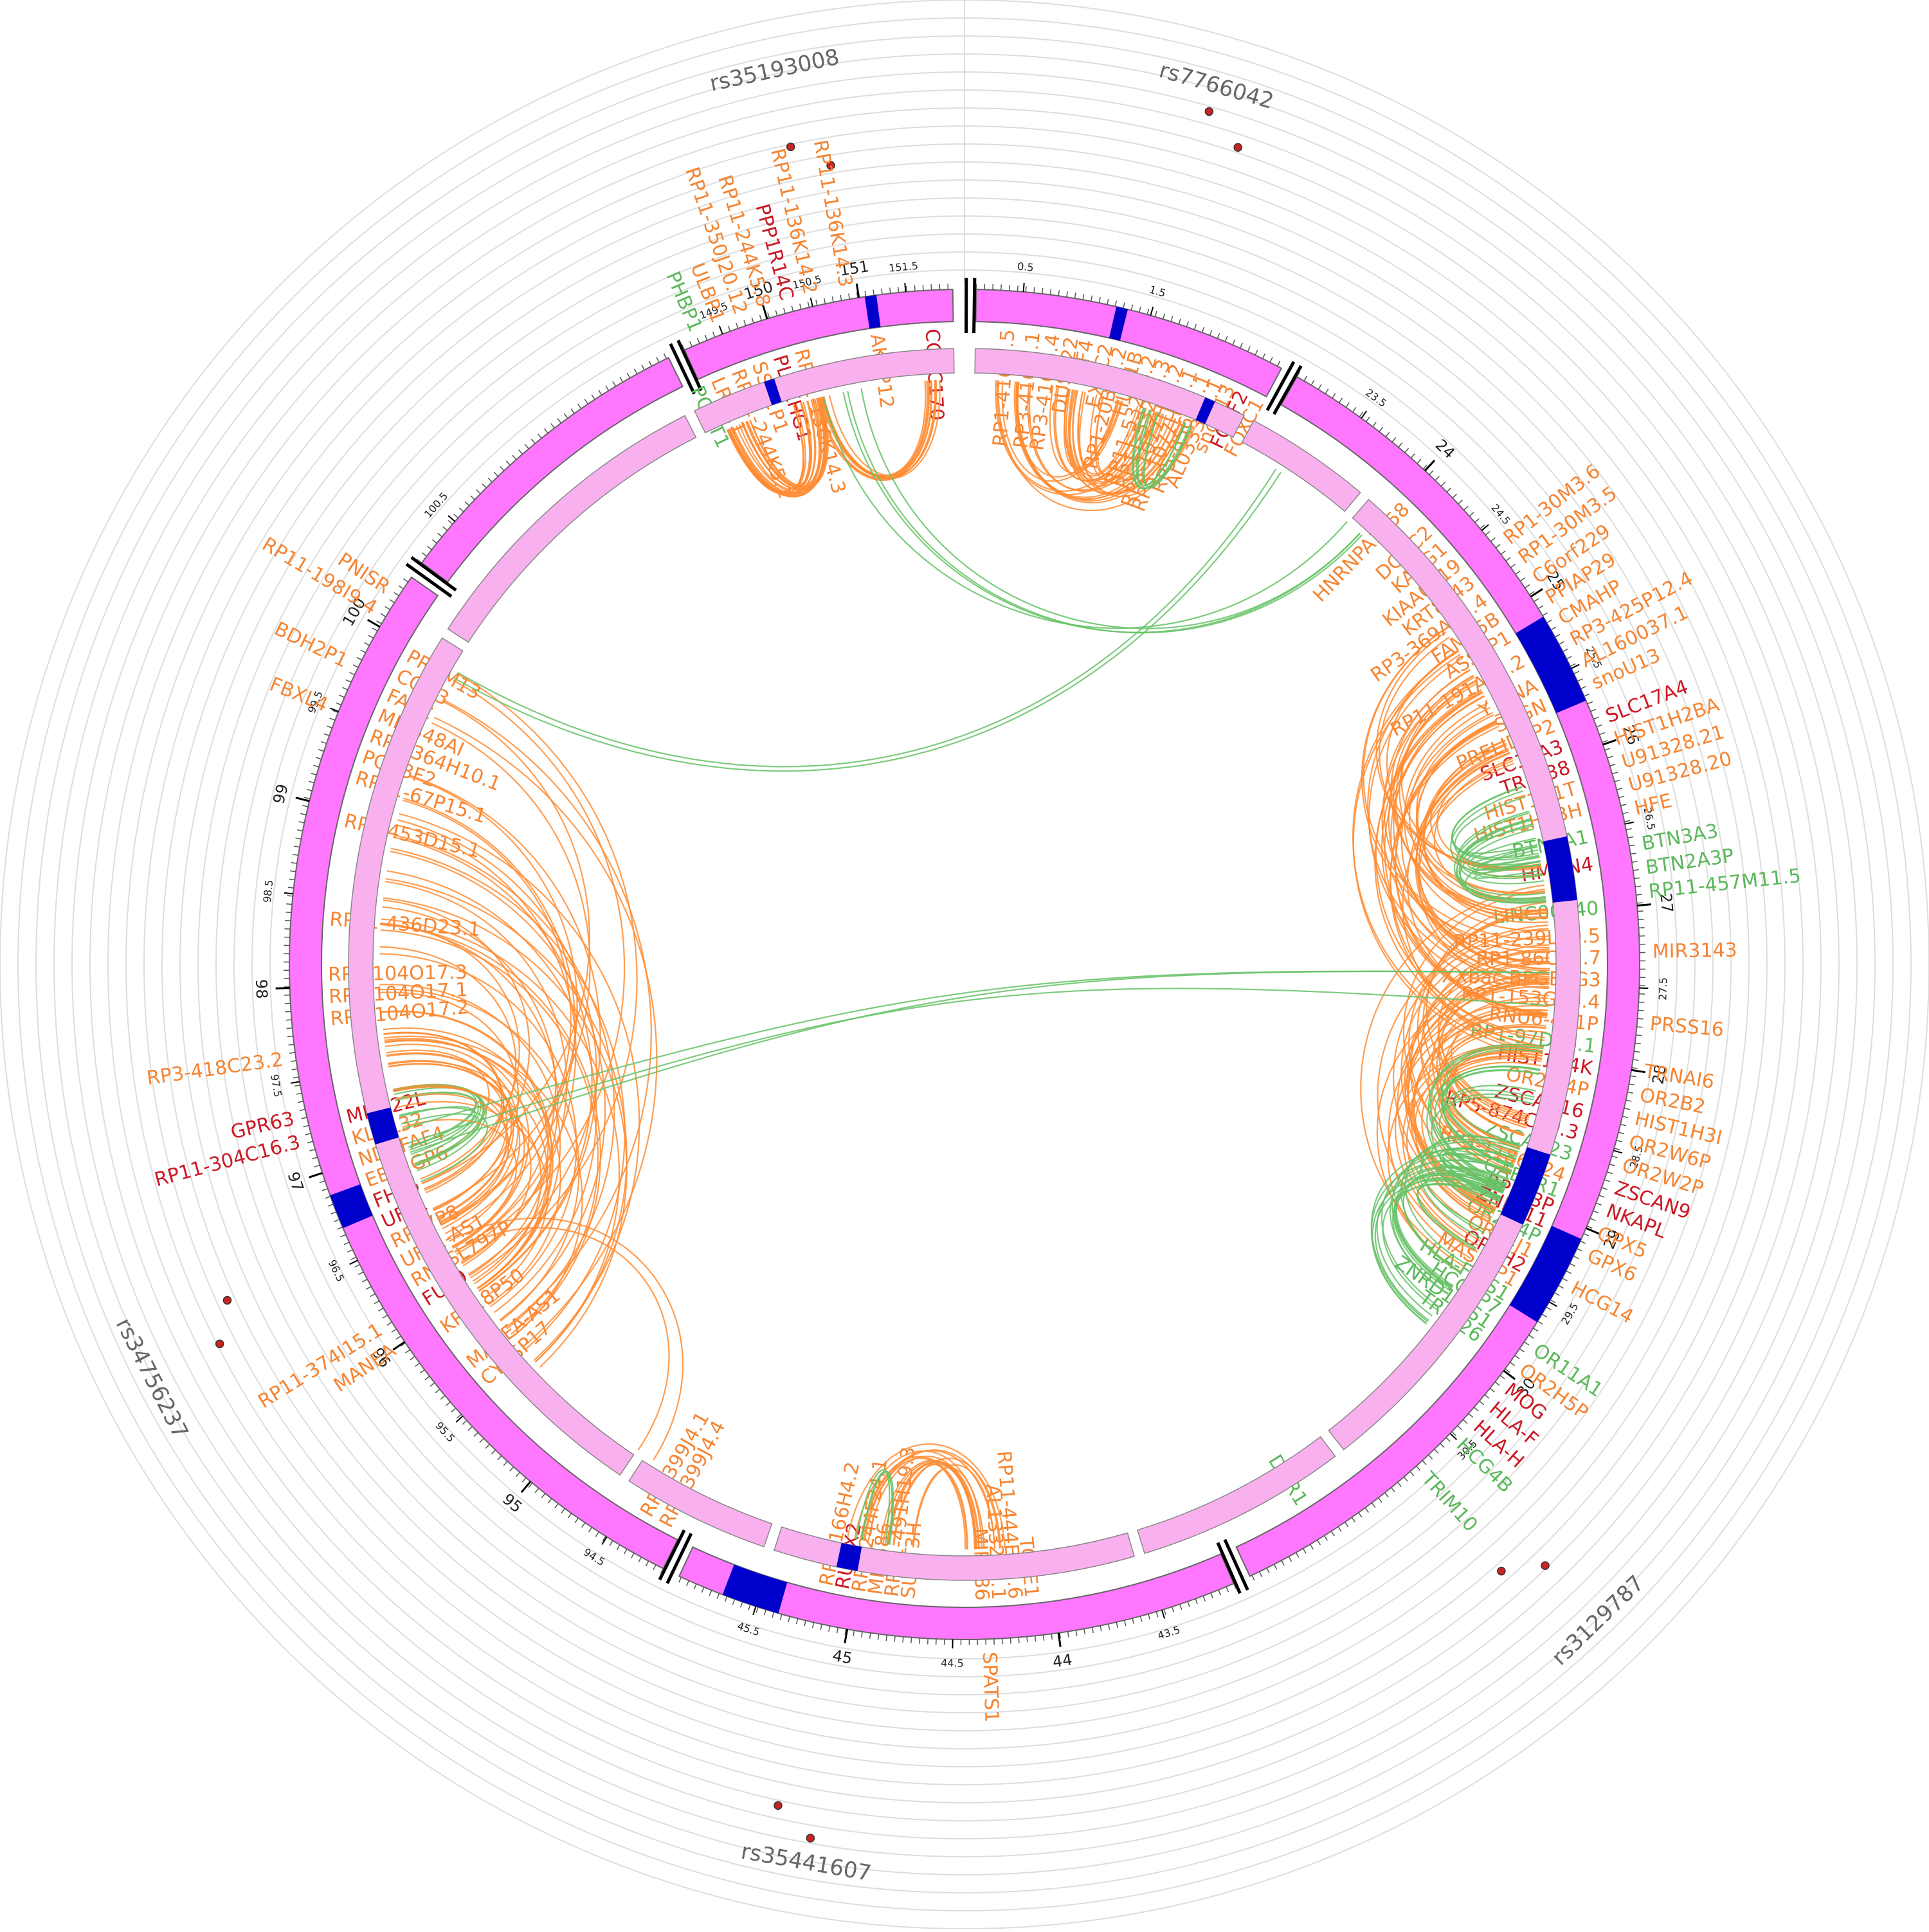 Image resolution: width=1929 pixels, height=1932 pixels. I want to click on tick-label: 29.5, so click(1569, 1313).